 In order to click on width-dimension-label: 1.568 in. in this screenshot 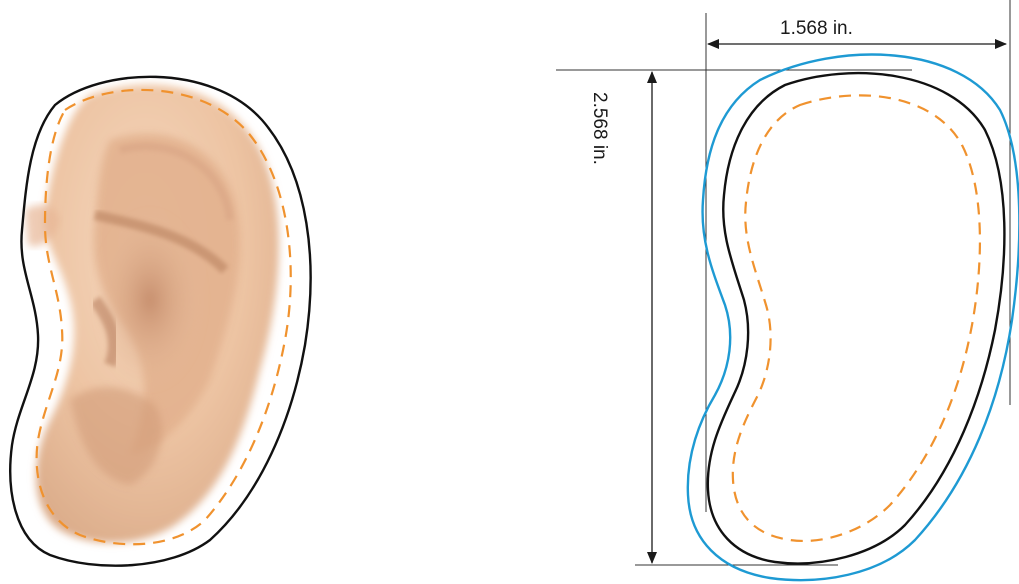, I will do `click(816, 28)`.